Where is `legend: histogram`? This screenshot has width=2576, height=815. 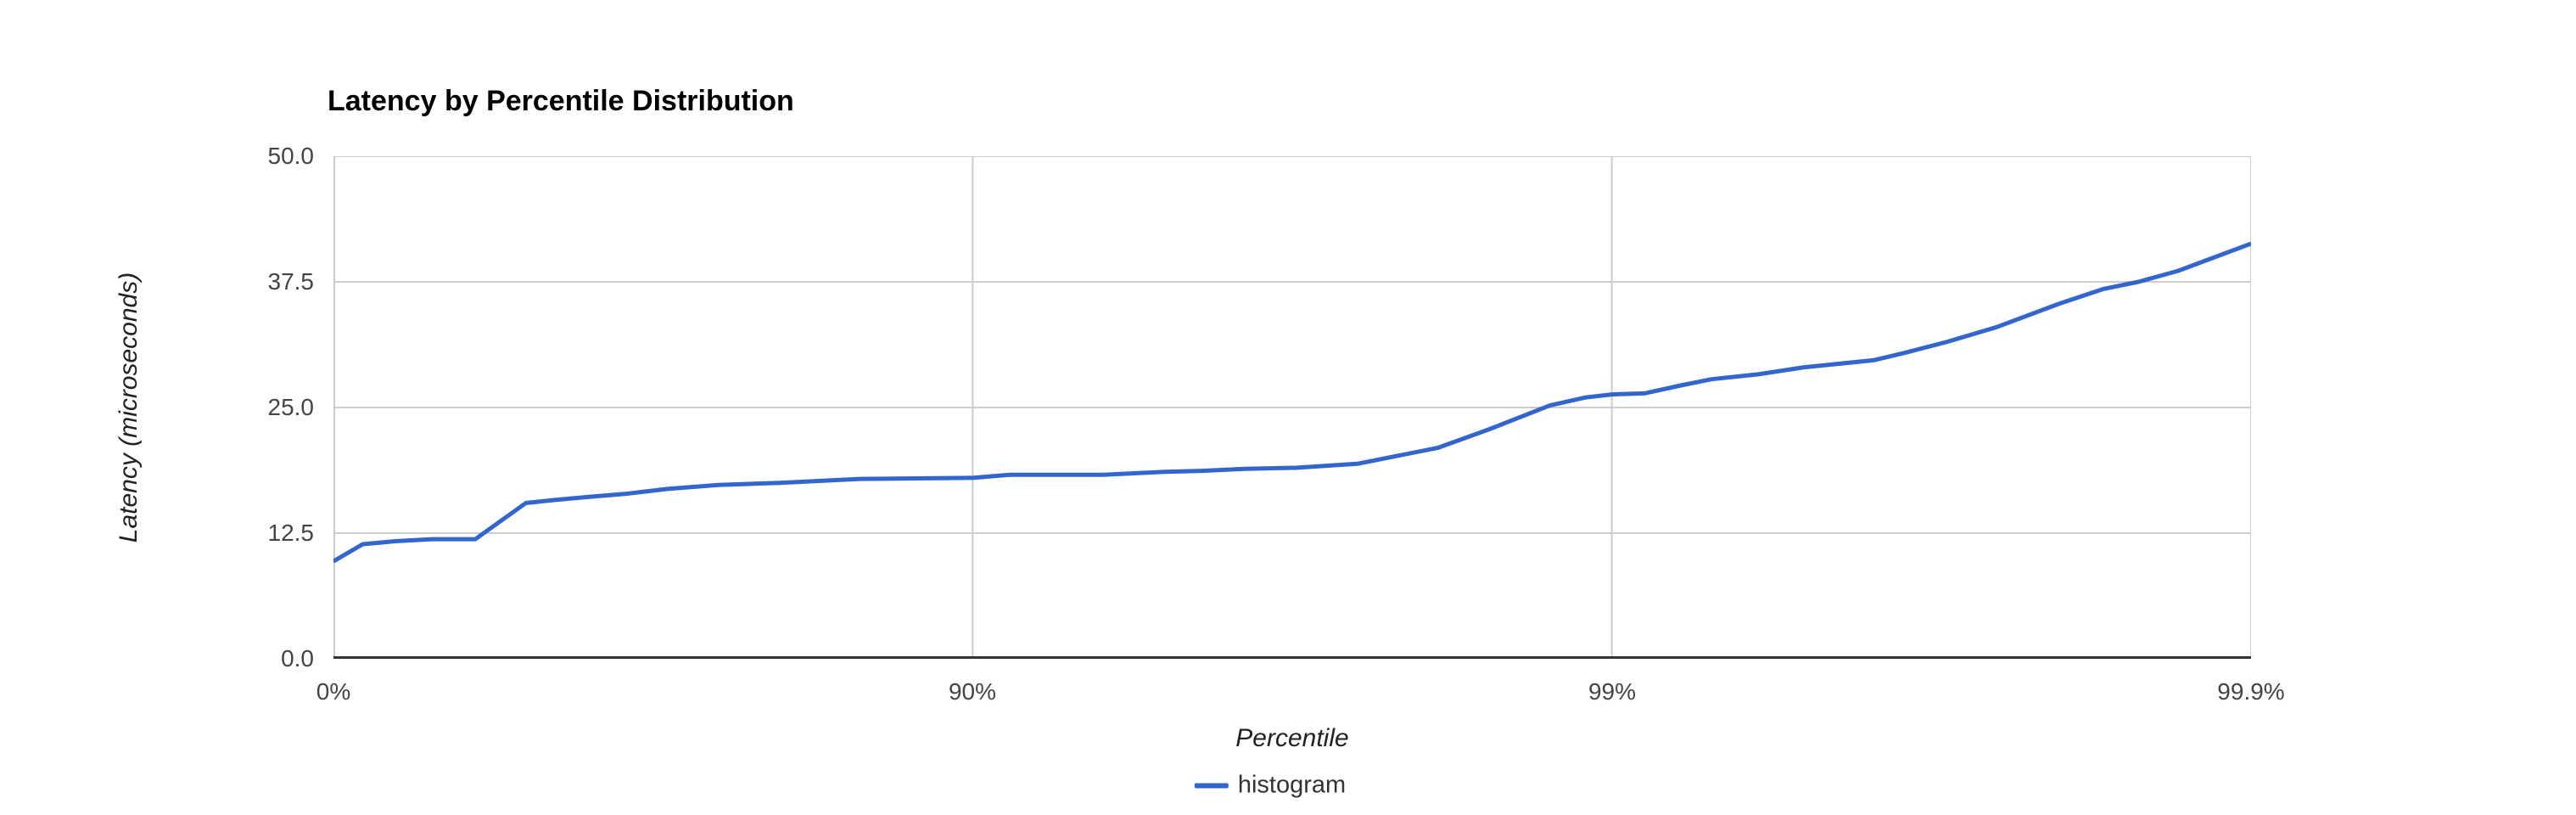 legend: histogram is located at coordinates (1270, 786).